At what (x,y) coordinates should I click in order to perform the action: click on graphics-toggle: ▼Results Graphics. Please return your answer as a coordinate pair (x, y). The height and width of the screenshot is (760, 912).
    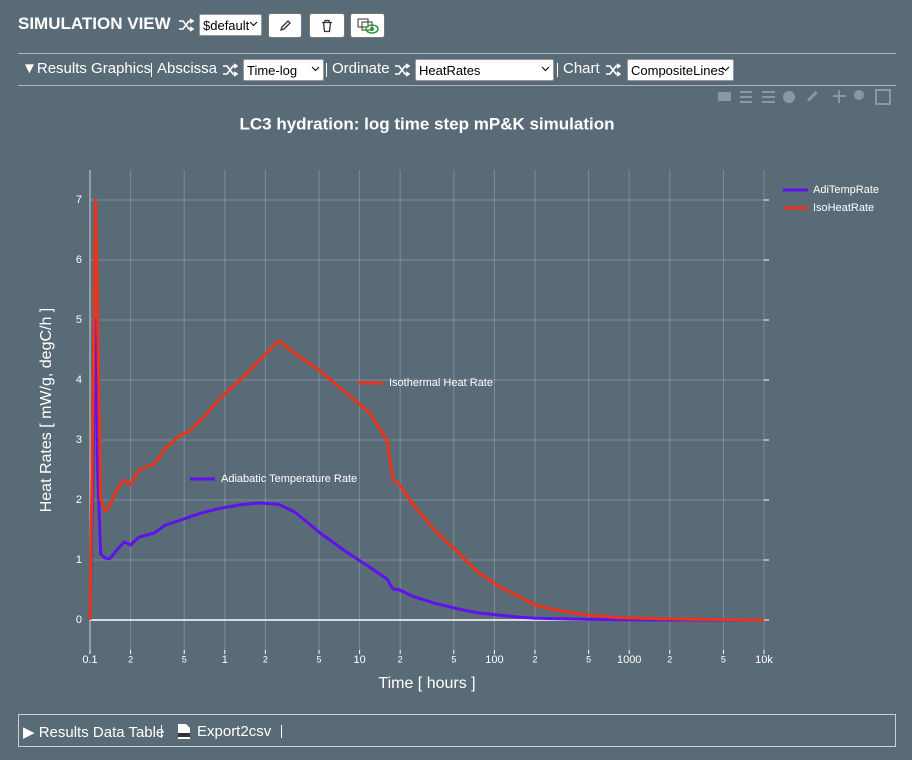
    Looking at the image, I should click on (87, 68).